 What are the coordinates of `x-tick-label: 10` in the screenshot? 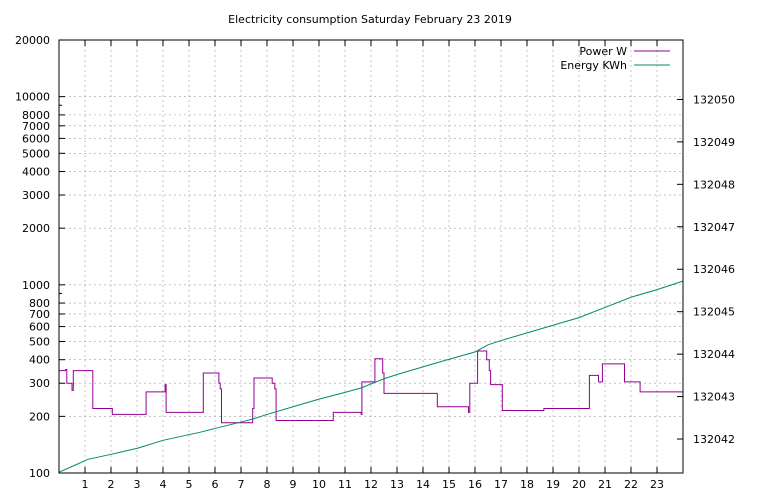 It's located at (319, 484).